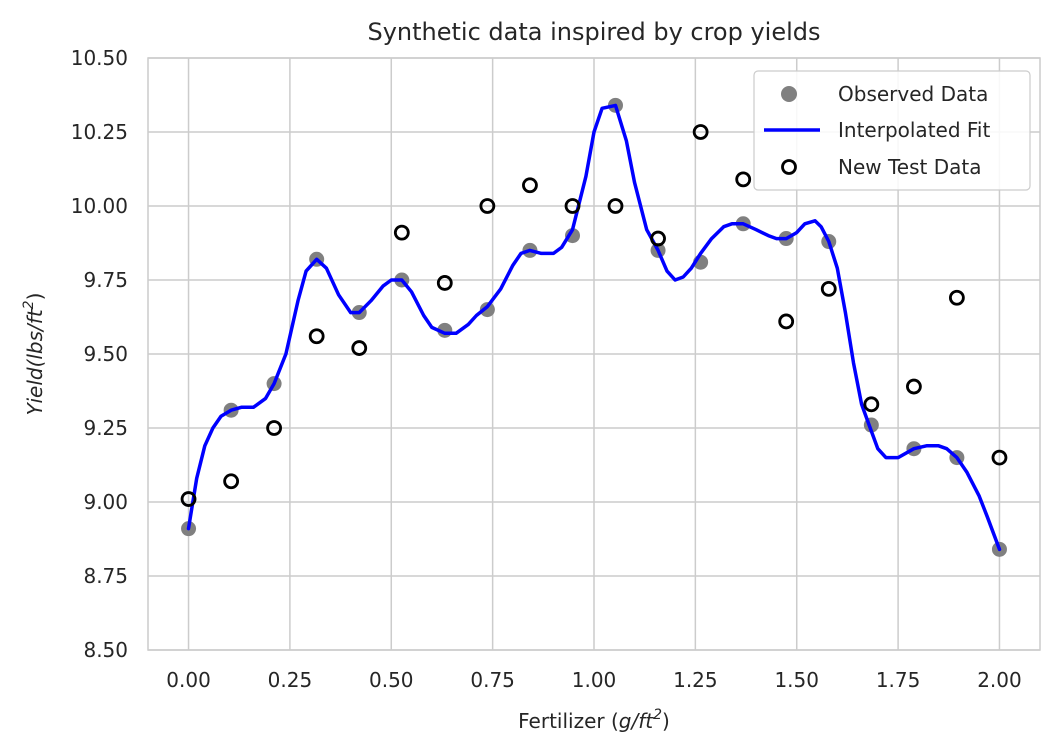  I want to click on y-tick-label: 9.25, so click(105, 428).